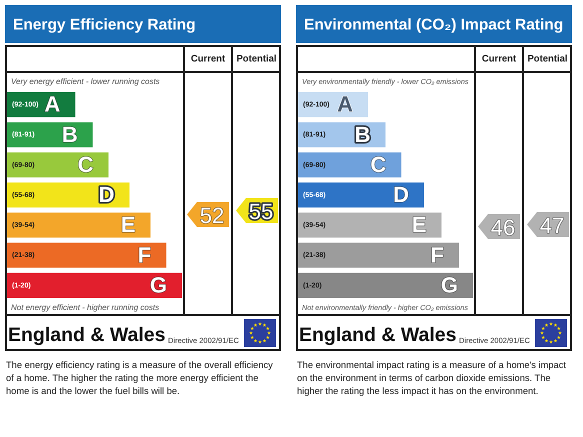 The height and width of the screenshot is (437, 583). Describe the element at coordinates (503, 227) in the screenshot. I see `text: 46` at that location.